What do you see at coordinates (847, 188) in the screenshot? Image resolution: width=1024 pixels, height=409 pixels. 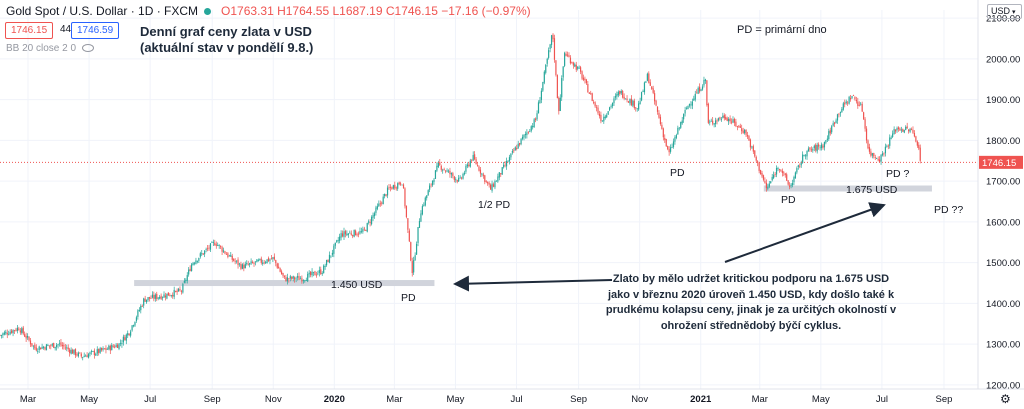 I see `support-band` at bounding box center [847, 188].